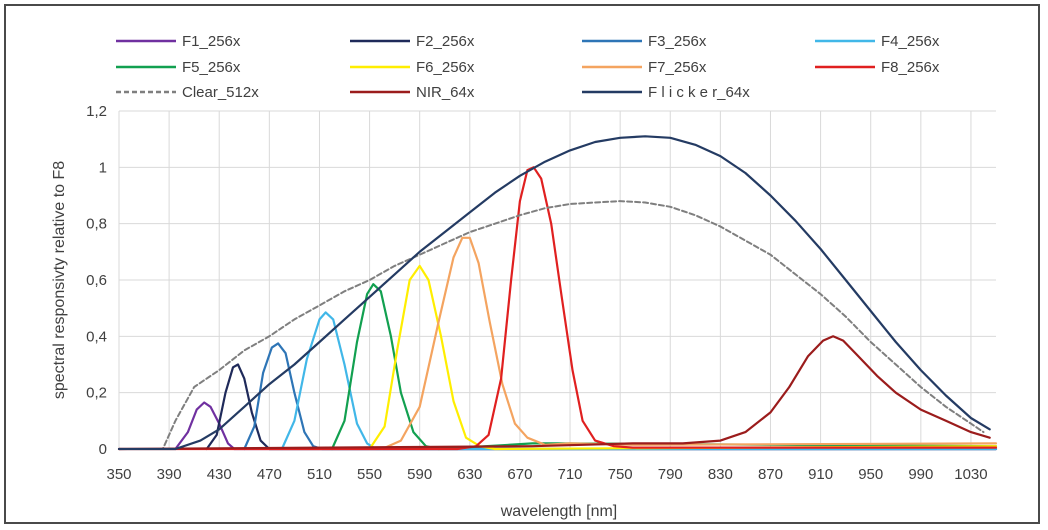  I want to click on x-tick-label: 990, so click(920, 474).